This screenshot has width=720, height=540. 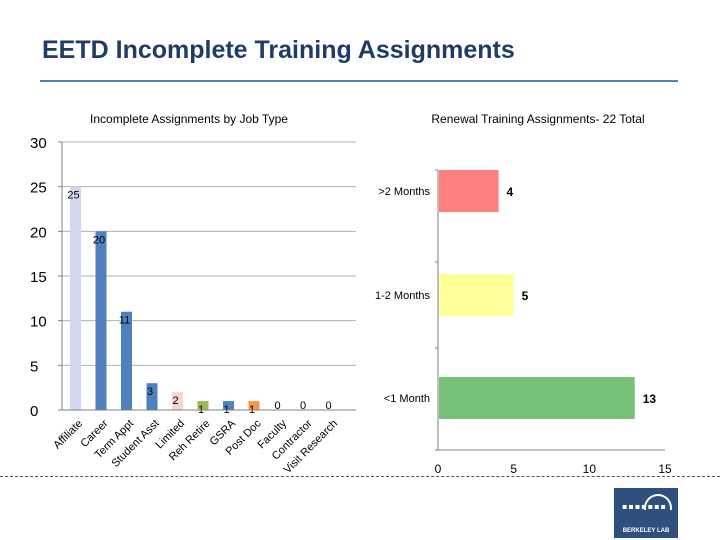 I want to click on data-label: 4, so click(x=510, y=192).